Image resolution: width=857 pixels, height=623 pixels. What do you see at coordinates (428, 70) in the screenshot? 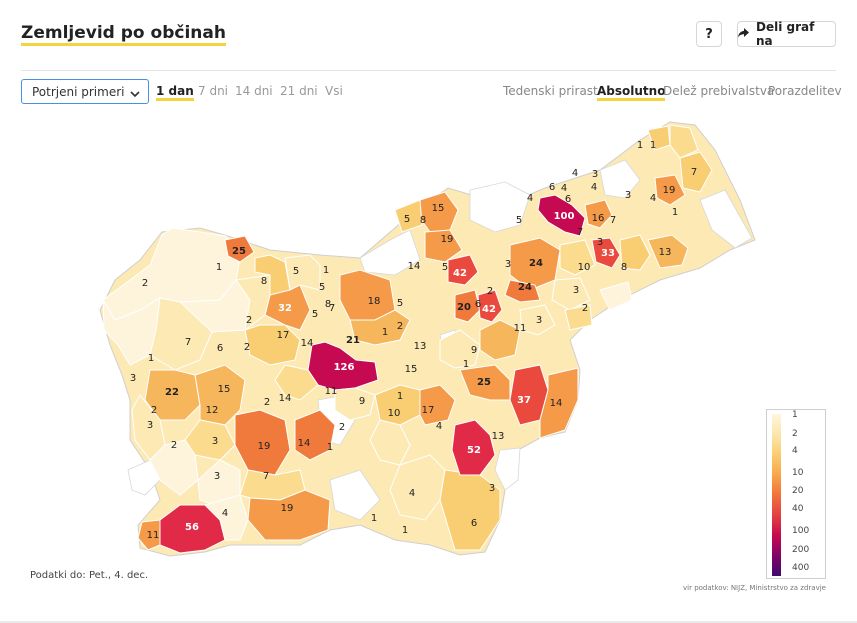
I see `header-divider` at bounding box center [428, 70].